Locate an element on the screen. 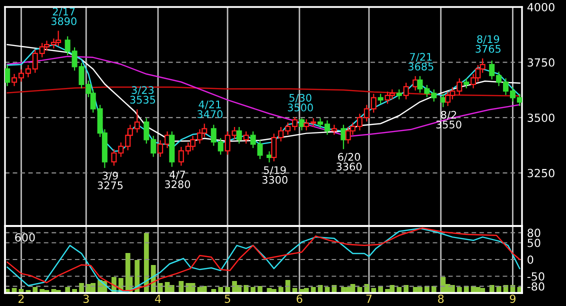 This screenshot has height=306, width=566. annotation: 4/21 3470 is located at coordinates (209, 109).